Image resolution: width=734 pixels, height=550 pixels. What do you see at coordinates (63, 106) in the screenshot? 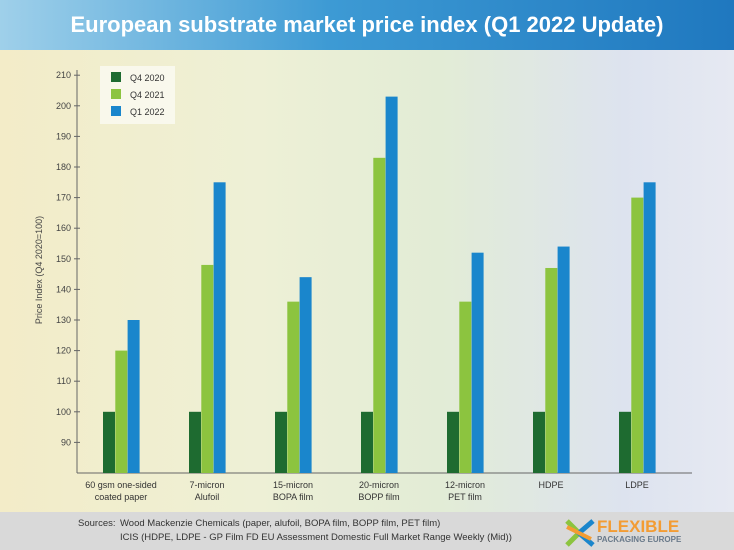
I see `y-tick-label: 200` at bounding box center [63, 106].